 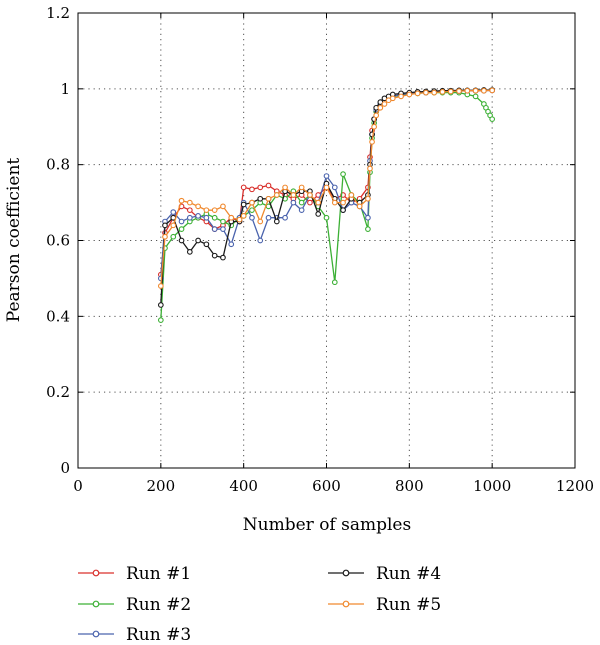 I want to click on legend: Run #1 Run #2 Run #3 Run #4 Run #5, so click(x=259, y=604).